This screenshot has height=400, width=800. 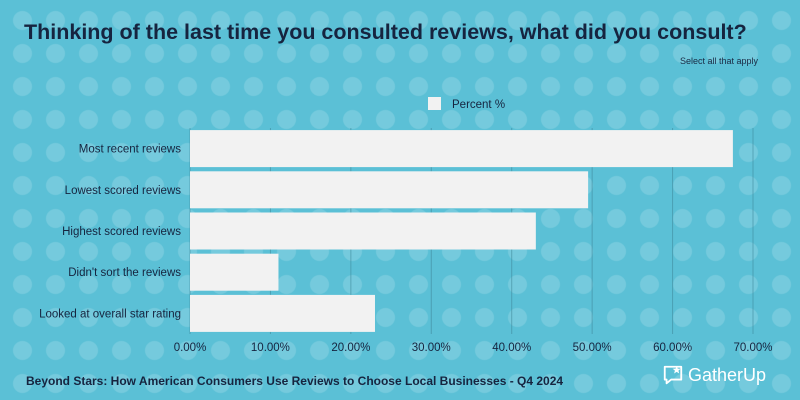 What do you see at coordinates (434, 103) in the screenshot?
I see `legend-swatch` at bounding box center [434, 103].